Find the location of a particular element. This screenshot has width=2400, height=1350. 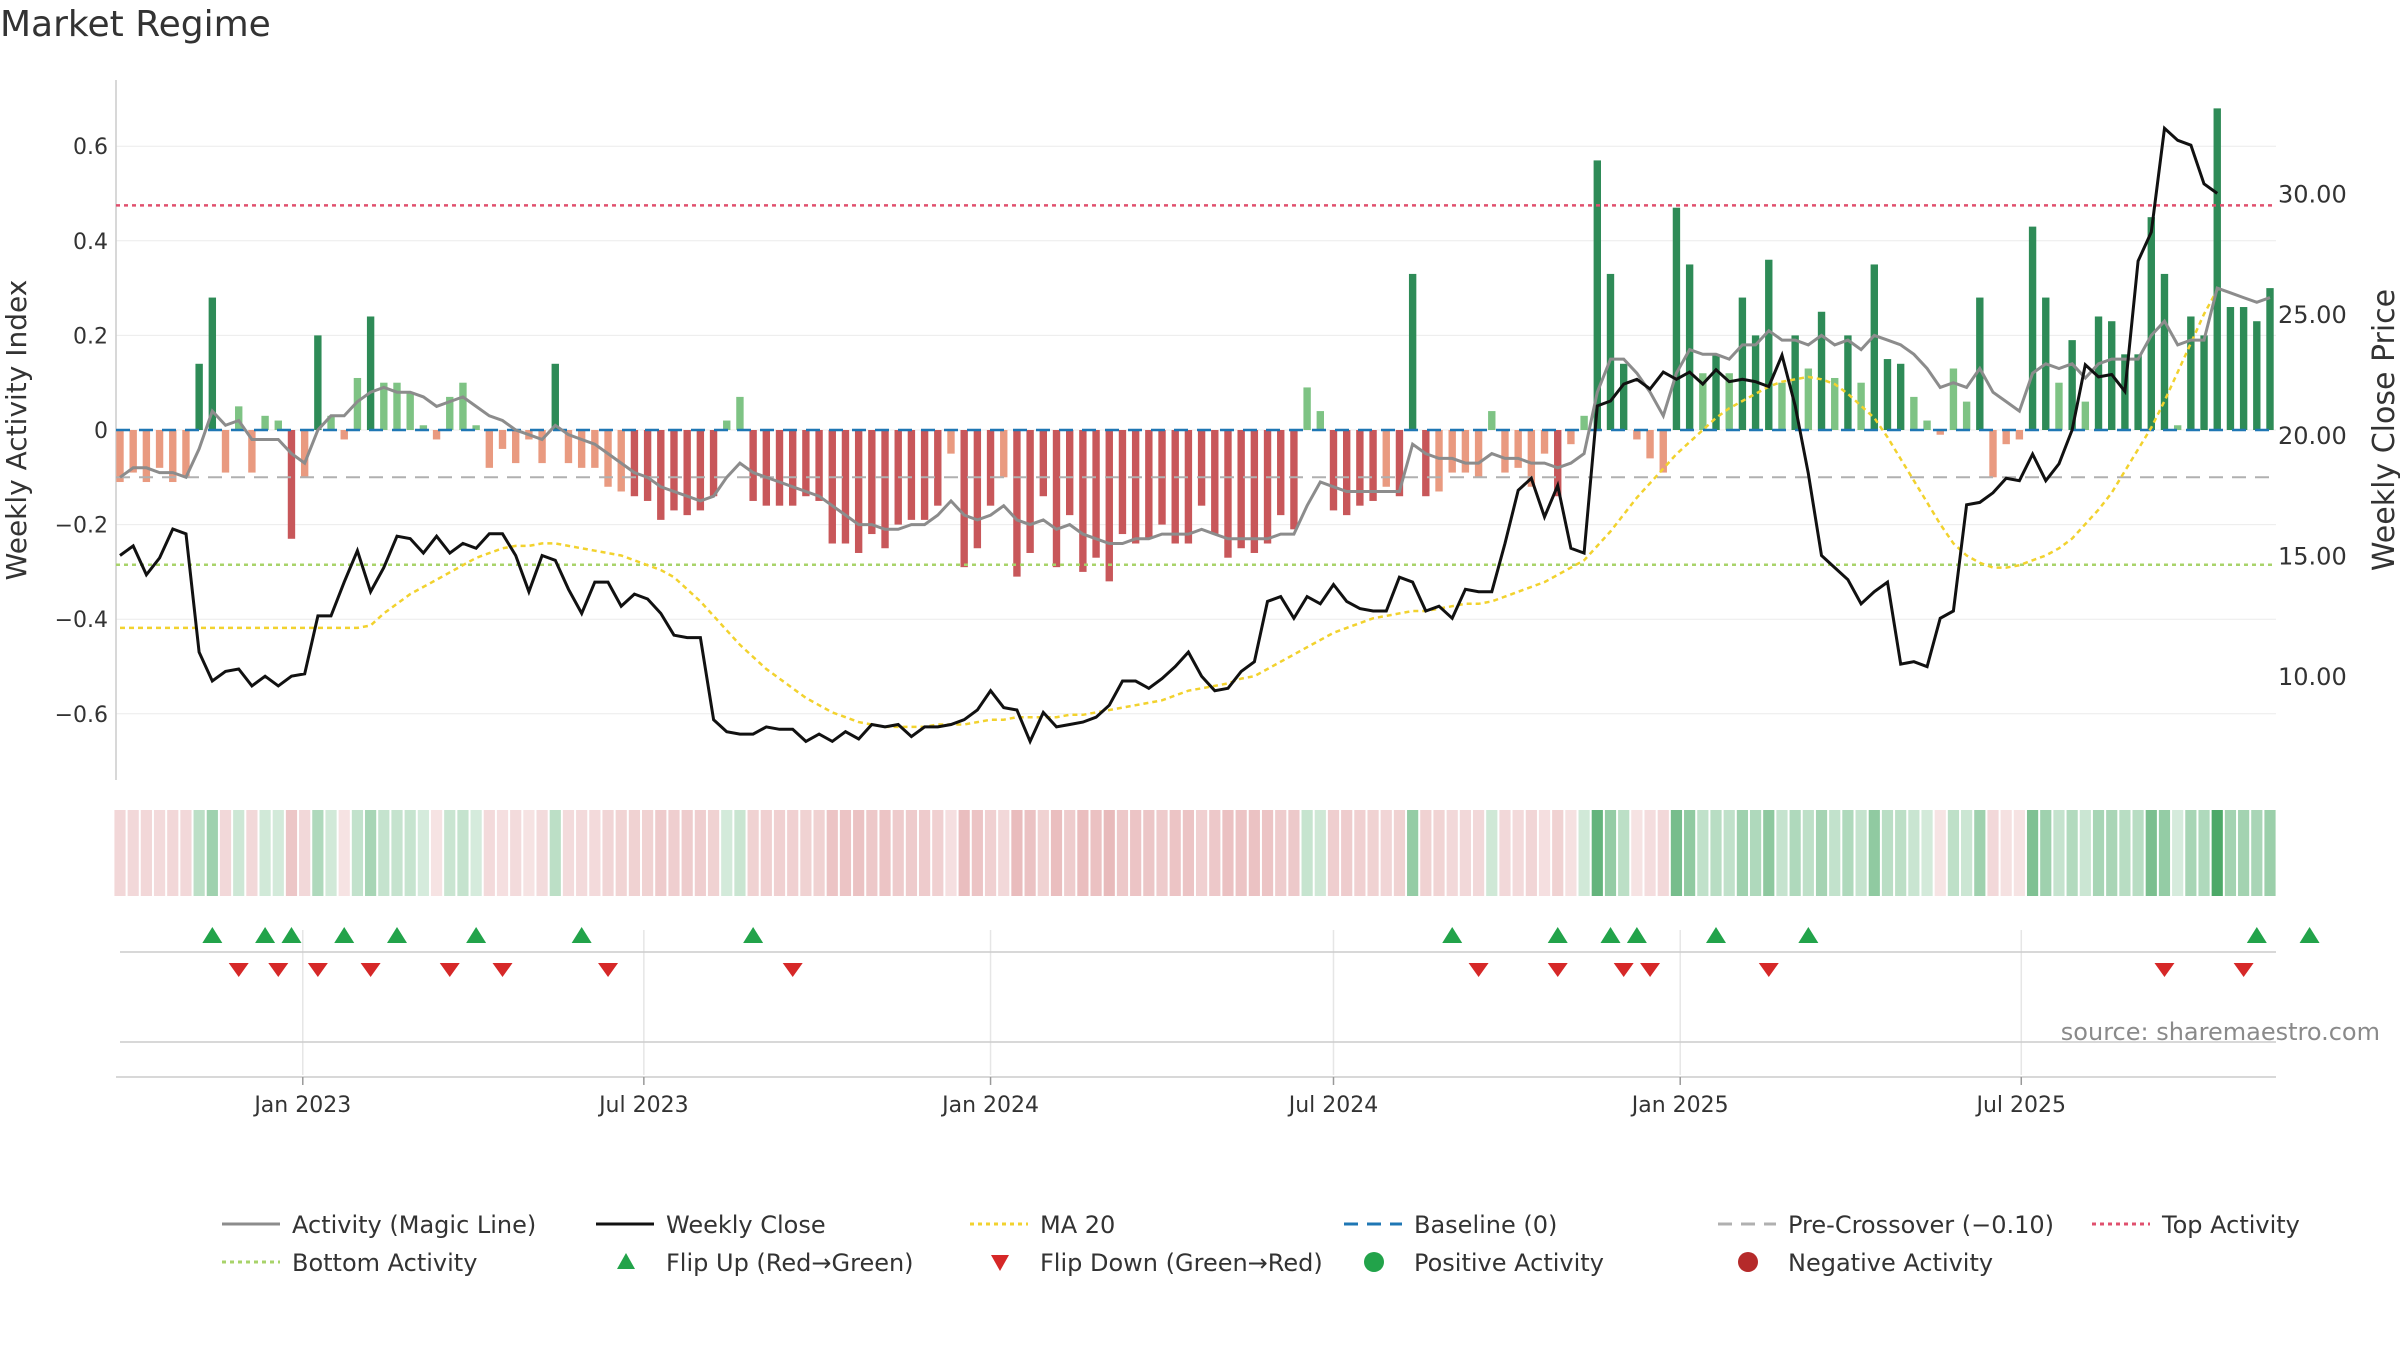

y-tick-left: 0.6 is located at coordinates (90, 147).